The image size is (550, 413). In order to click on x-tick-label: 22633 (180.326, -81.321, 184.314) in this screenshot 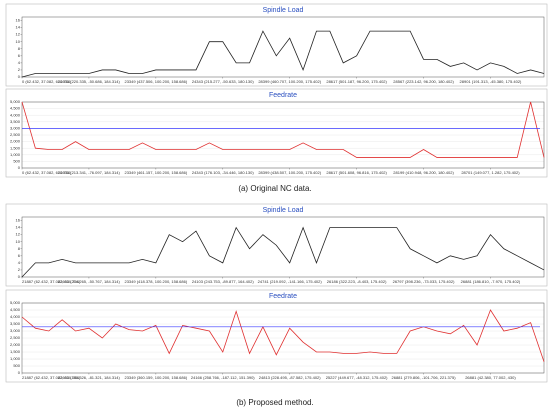, I will do `click(89, 377)`.